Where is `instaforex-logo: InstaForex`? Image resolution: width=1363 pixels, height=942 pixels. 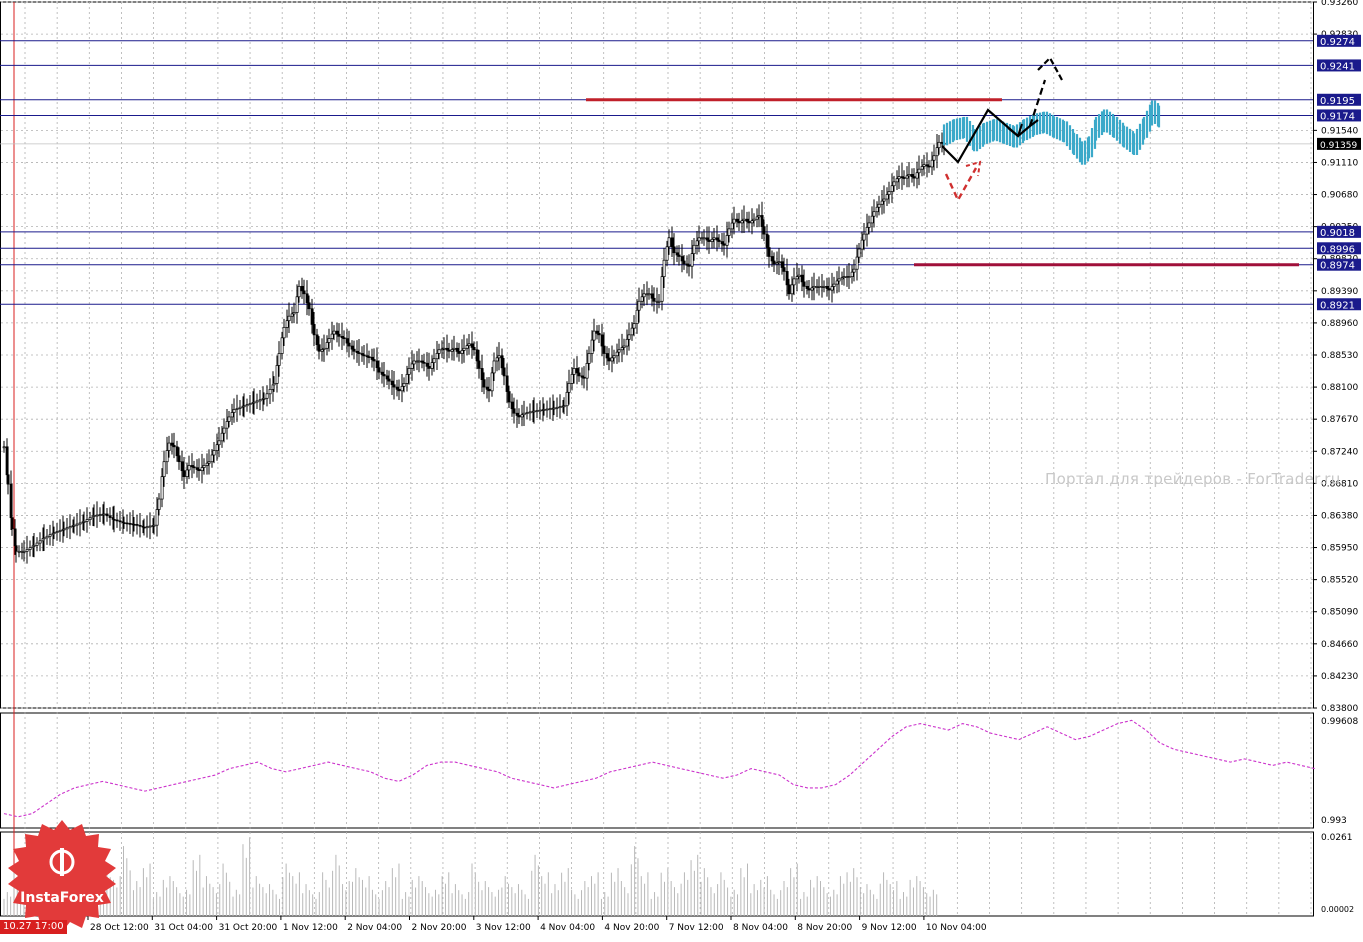
instaforex-logo: InstaForex is located at coordinates (62, 875).